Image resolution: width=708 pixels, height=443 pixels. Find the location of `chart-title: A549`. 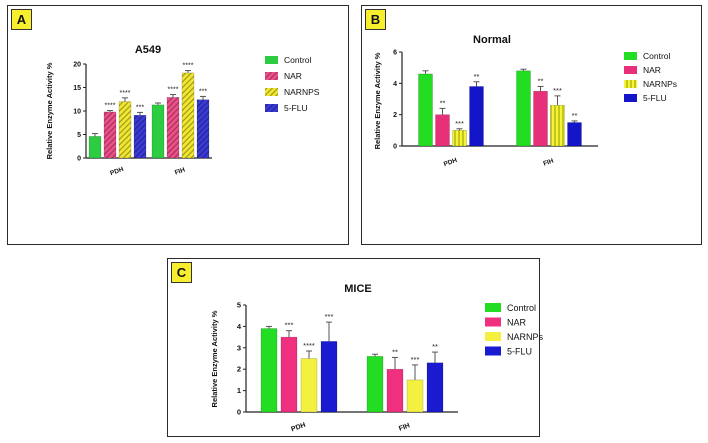

chart-title: A549 is located at coordinates (148, 50).